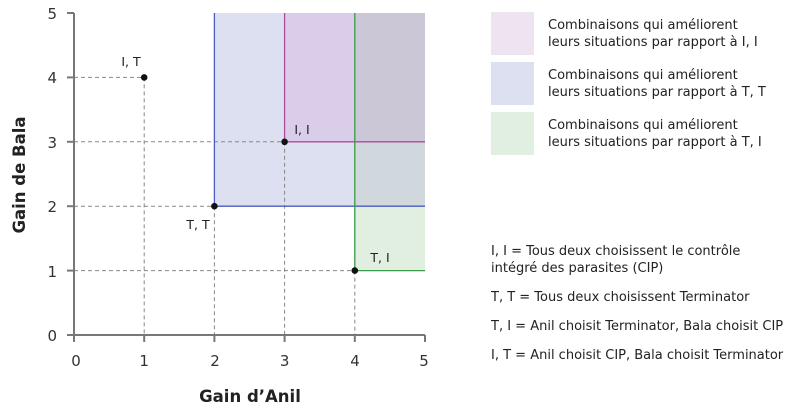 Image resolution: width=810 pixels, height=416 pixels. I want to click on key-line: I, I = Tous deux choisissent le contrôle, so click(616, 251).